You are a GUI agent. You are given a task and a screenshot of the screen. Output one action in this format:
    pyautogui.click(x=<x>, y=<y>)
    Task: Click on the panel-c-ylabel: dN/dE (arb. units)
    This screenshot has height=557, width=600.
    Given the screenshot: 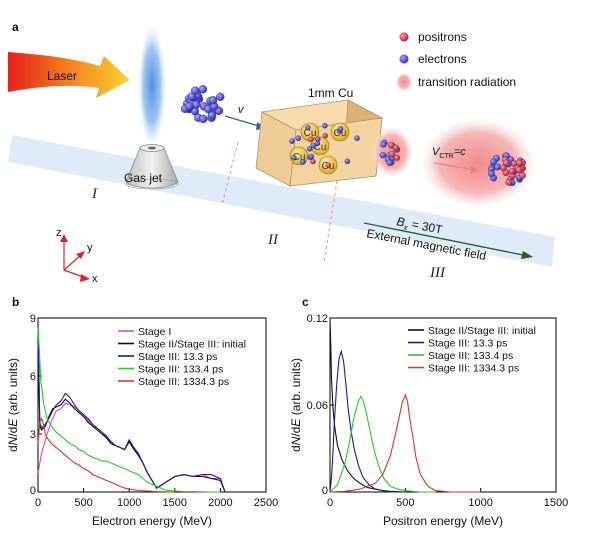 What is the action you would take?
    pyautogui.click(x=296, y=405)
    